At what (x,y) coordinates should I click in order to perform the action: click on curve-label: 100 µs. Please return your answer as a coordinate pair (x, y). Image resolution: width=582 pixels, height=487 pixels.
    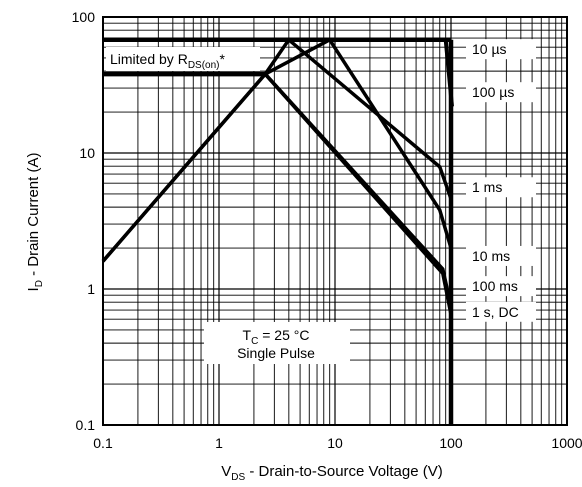
    Looking at the image, I should click on (493, 92).